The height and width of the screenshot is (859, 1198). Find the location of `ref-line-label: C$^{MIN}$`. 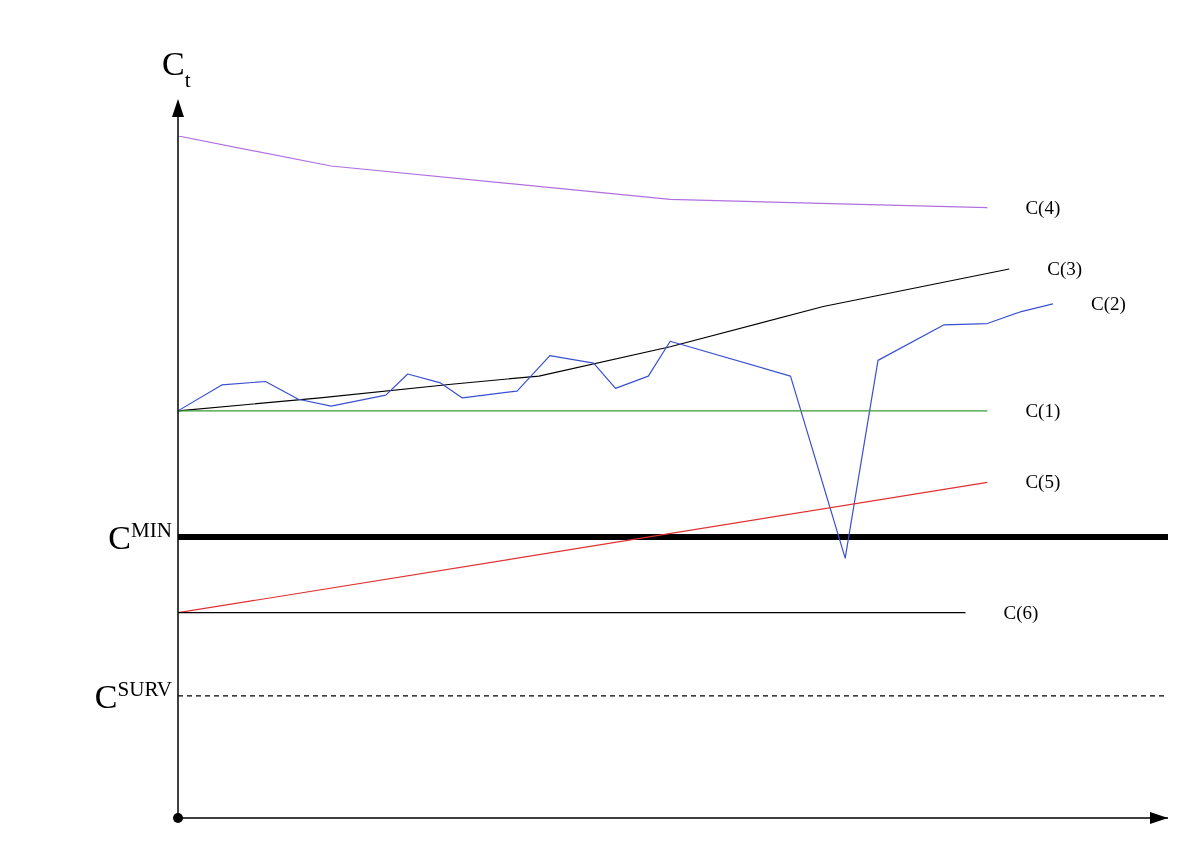

ref-line-label: C$^{MIN}$ is located at coordinates (140, 537).